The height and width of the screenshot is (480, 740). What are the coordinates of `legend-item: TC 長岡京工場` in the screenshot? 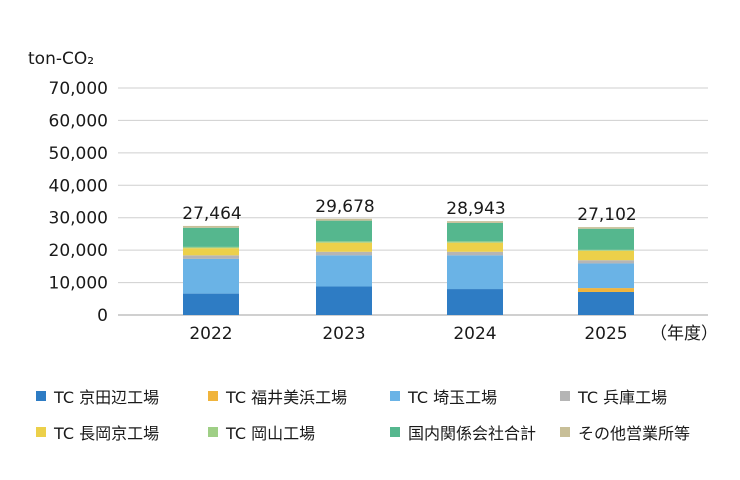 It's located at (122, 432).